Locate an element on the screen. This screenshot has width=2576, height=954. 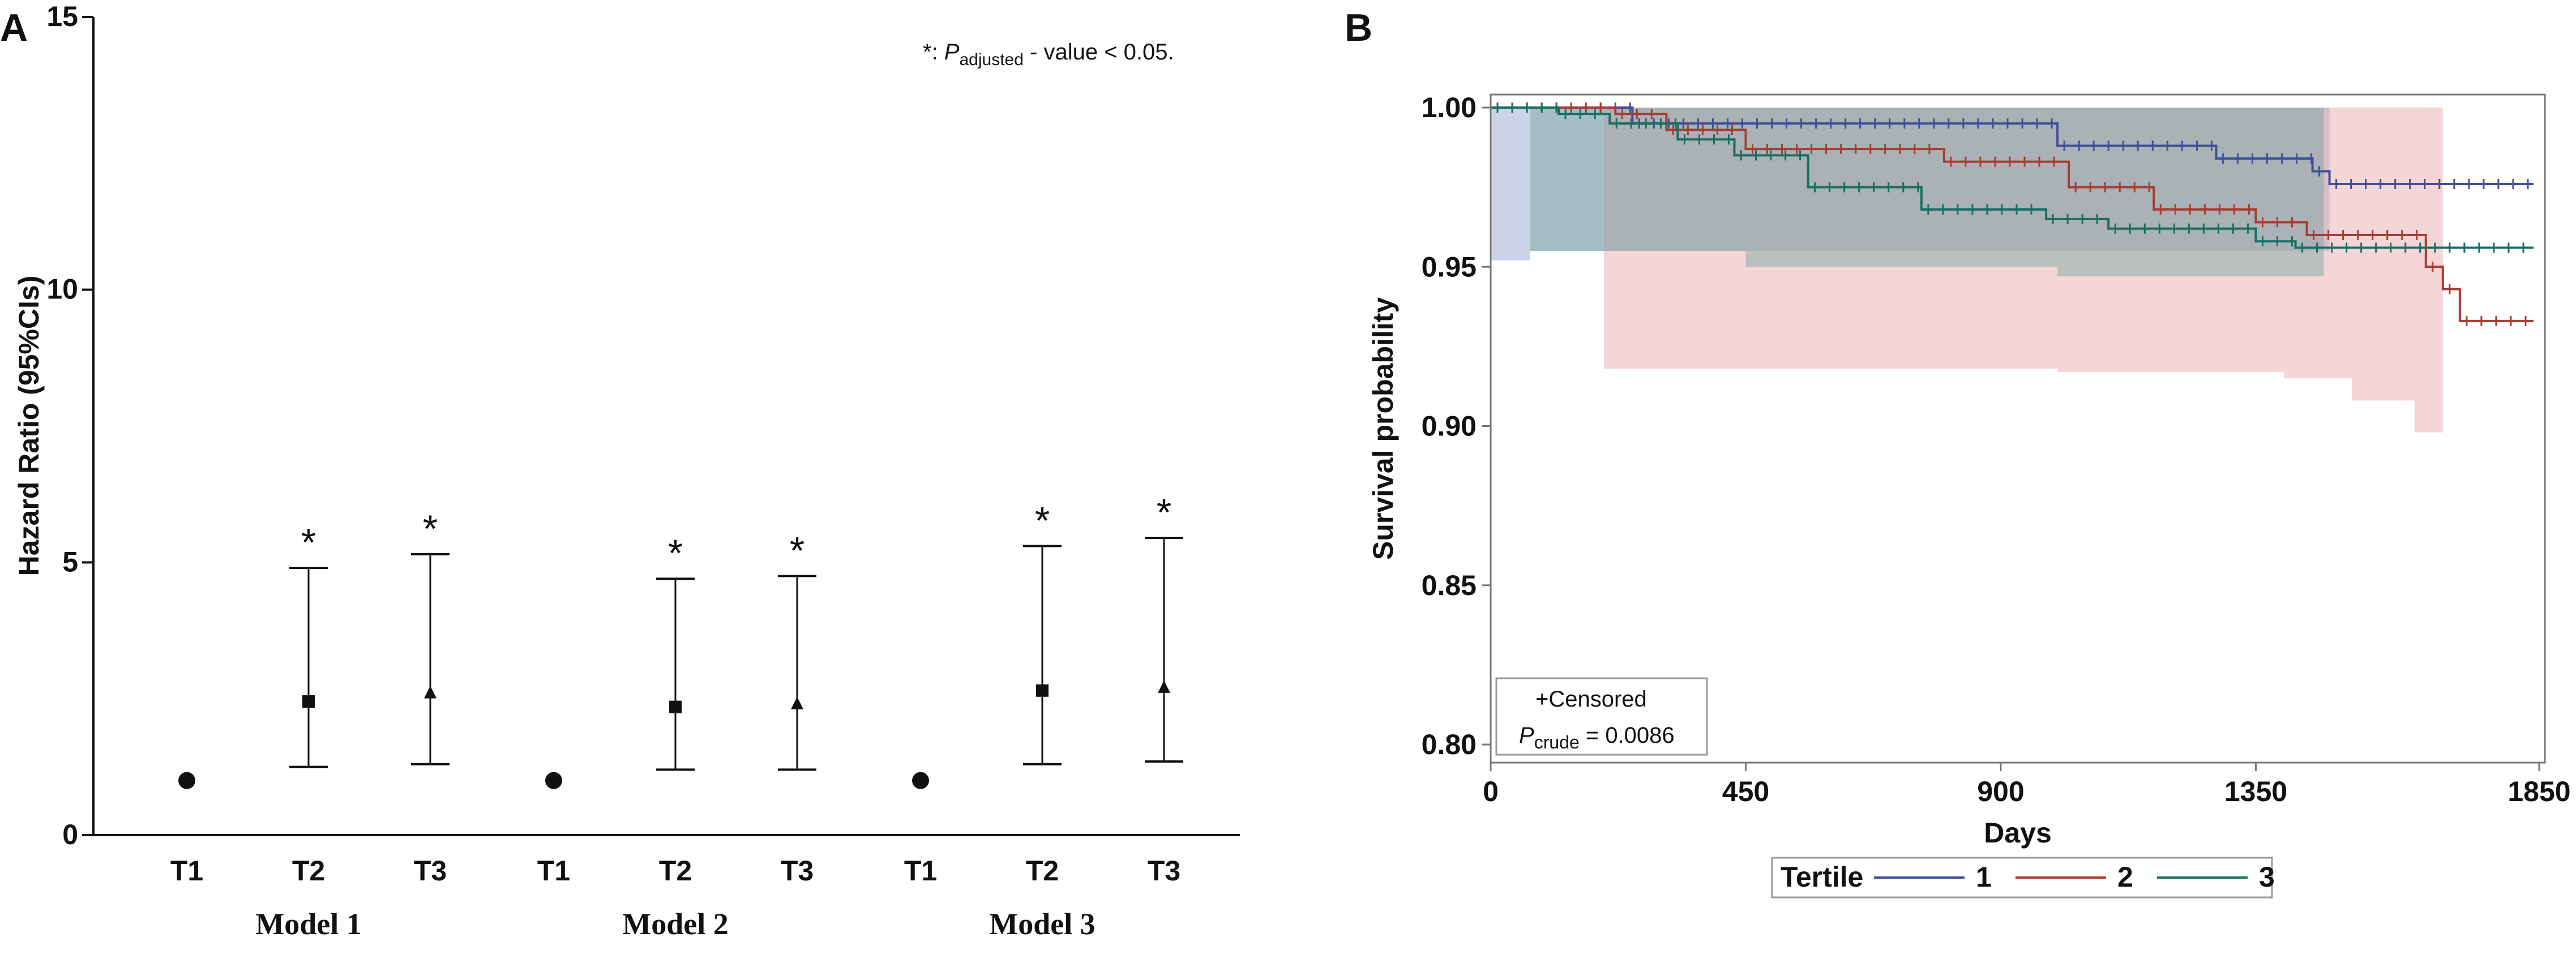
b-xtick-label: 450 is located at coordinates (1745, 791).